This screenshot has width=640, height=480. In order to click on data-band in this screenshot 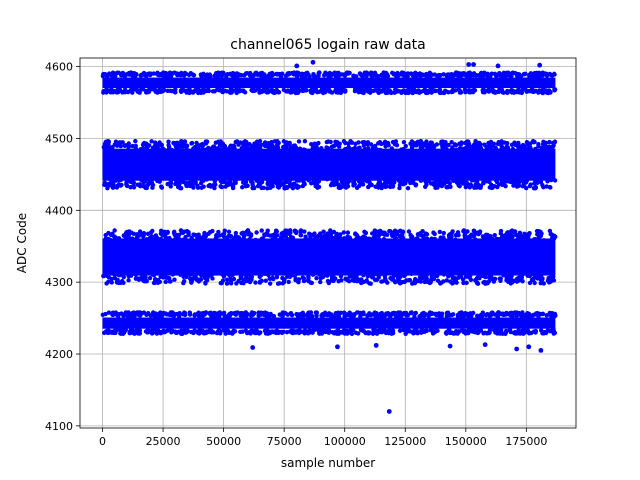, I will do `click(329, 83)`.